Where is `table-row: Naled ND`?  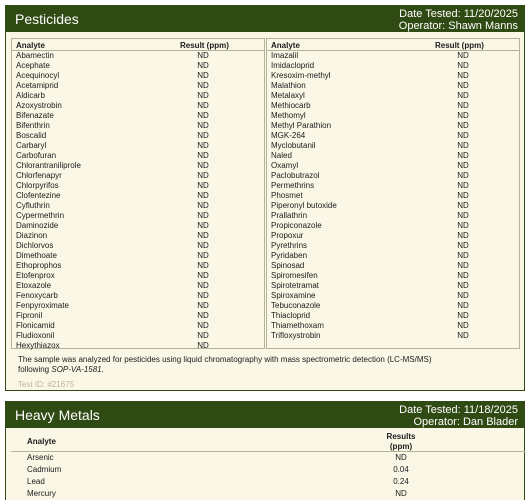 table-row: Naled ND is located at coordinates (393, 156).